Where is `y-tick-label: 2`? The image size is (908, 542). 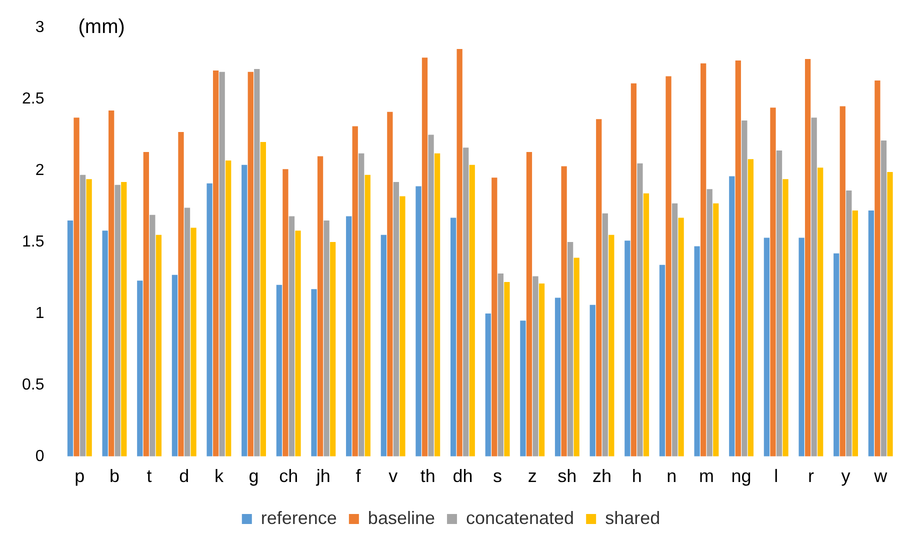
y-tick-label: 2 is located at coordinates (39, 170).